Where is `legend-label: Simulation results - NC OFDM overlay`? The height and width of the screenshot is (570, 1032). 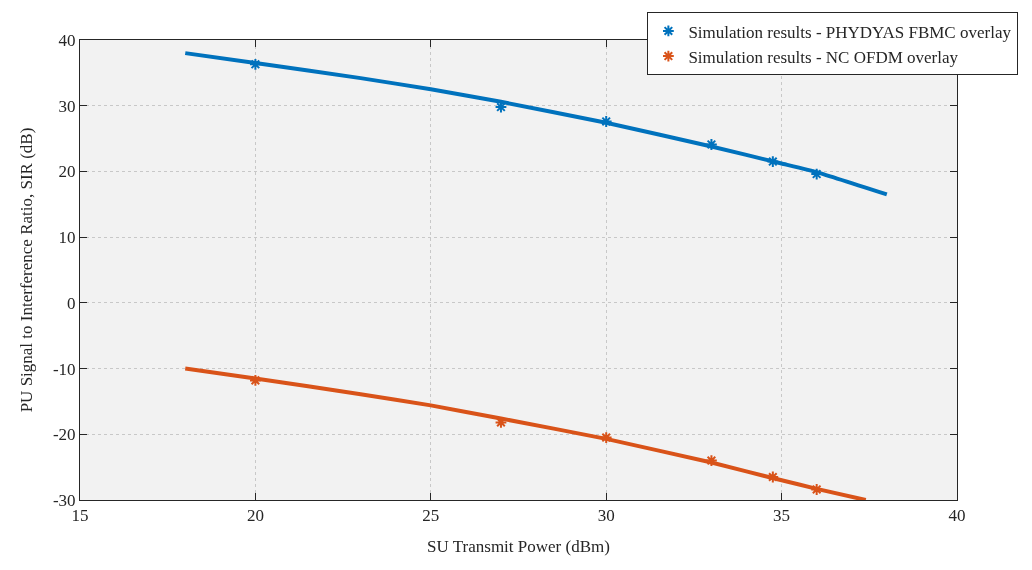 legend-label: Simulation results - NC OFDM overlay is located at coordinates (823, 57).